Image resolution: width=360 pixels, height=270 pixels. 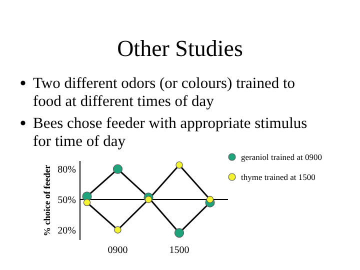 I want to click on y-tick-label: 20%, so click(x=67, y=230).